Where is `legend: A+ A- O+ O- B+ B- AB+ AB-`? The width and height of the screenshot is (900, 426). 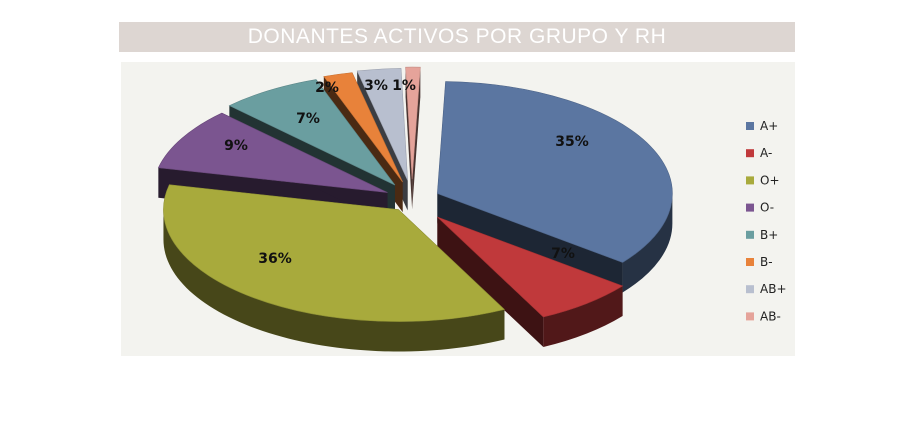
legend: A+ A- O+ O- B+ B- AB+ AB- is located at coordinates (766, 221).